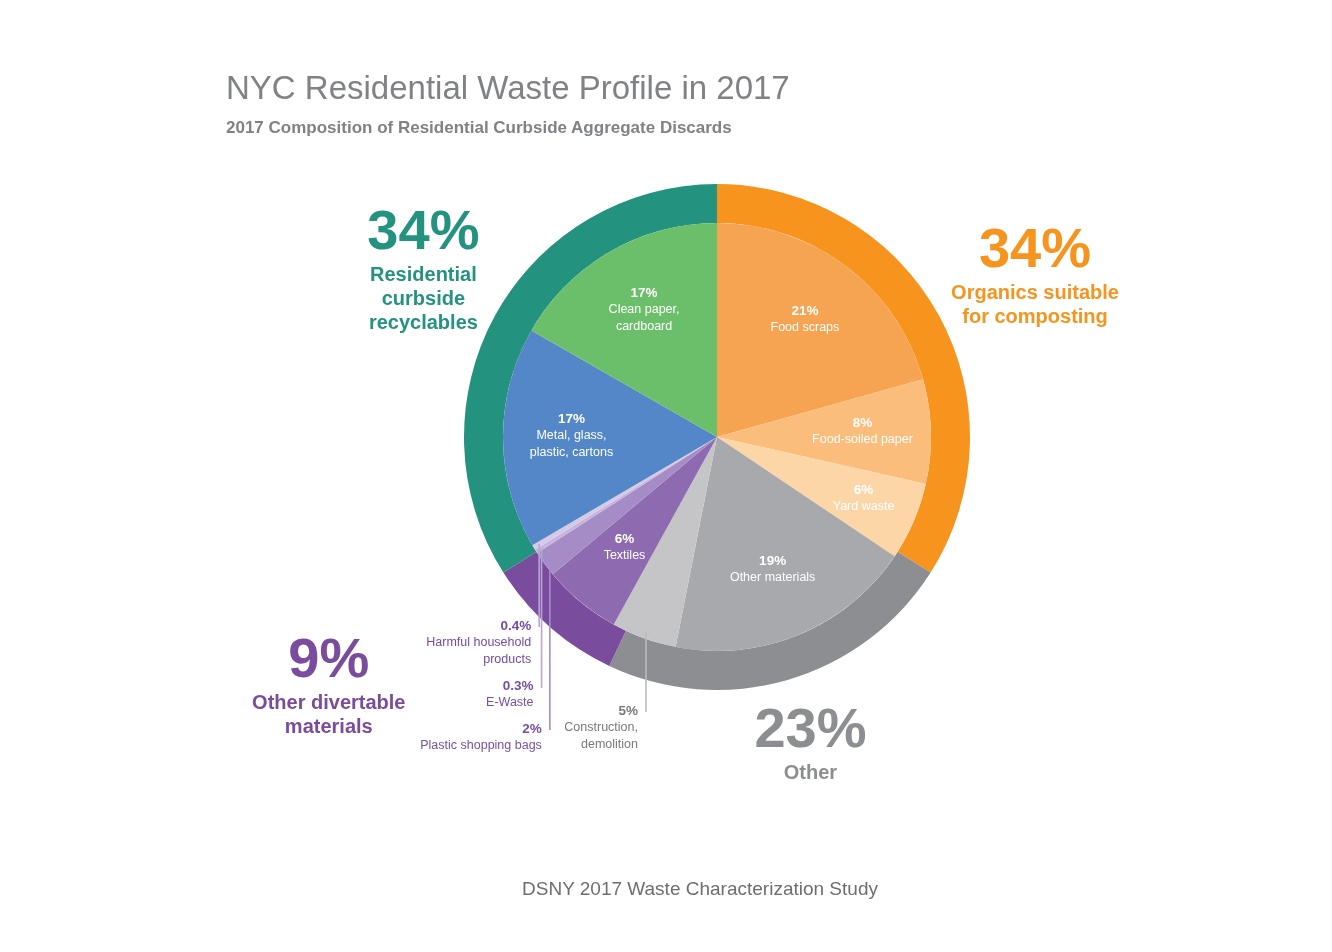  Describe the element at coordinates (1035, 303) in the screenshot. I see `slice-label: Organics suitable for composting` at that location.